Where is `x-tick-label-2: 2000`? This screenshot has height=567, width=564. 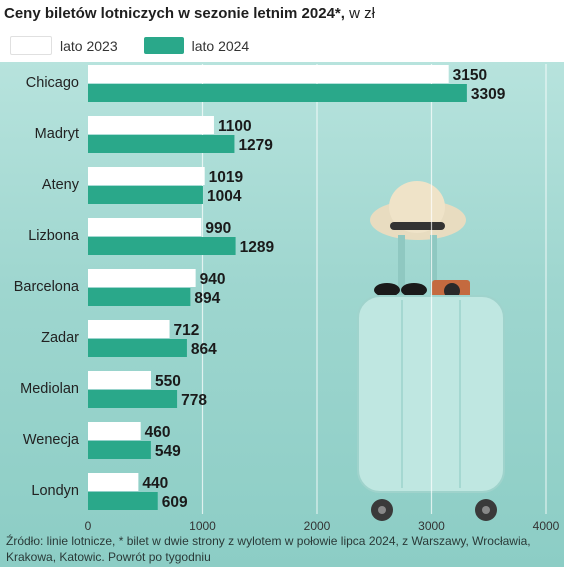 x-tick-label-2: 2000 is located at coordinates (317, 526).